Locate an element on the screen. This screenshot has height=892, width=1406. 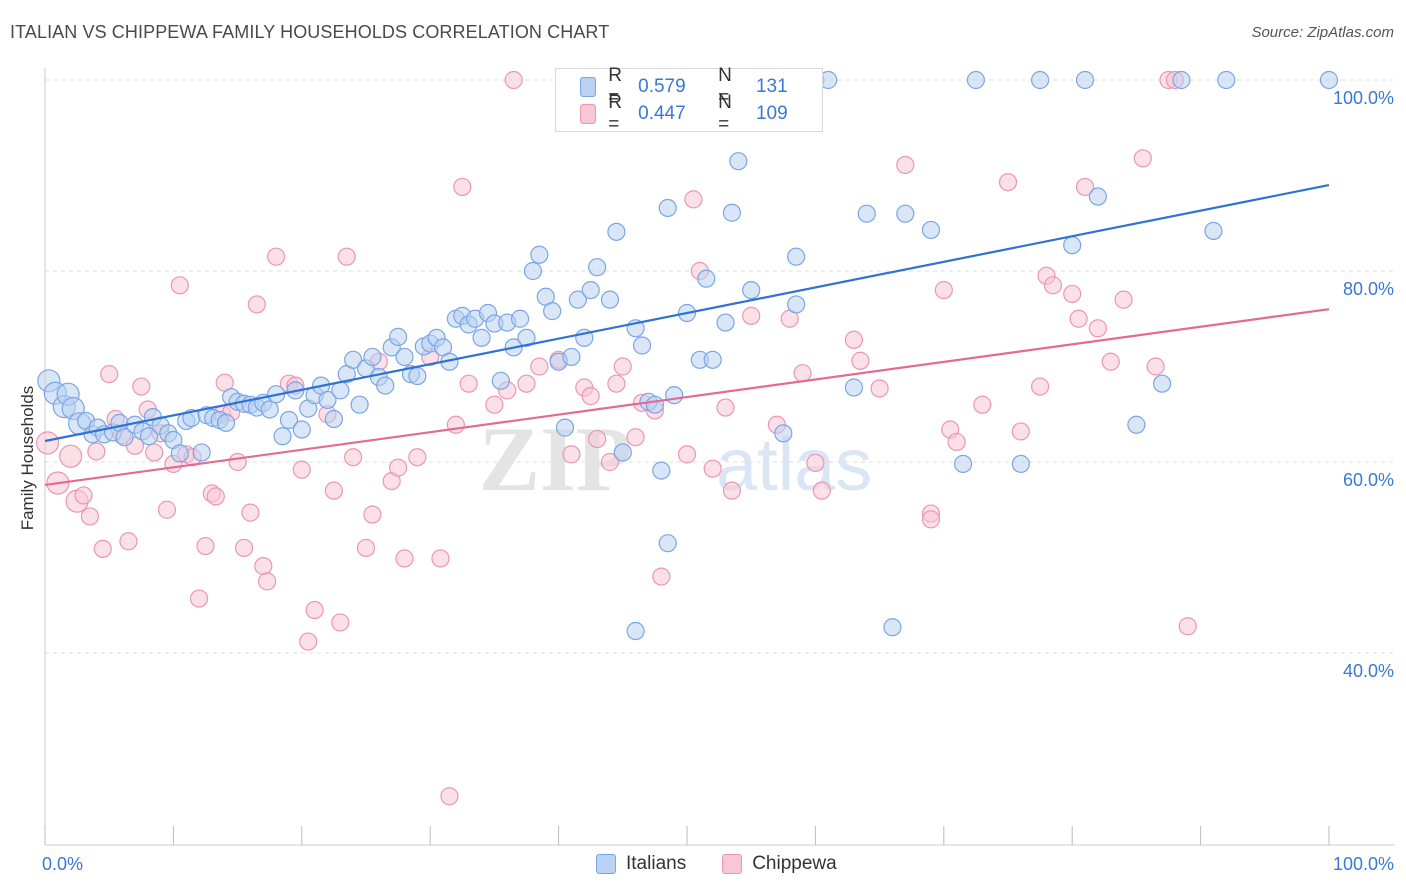
legend-item-chippewa: Chippewa is located at coordinates (779, 864).